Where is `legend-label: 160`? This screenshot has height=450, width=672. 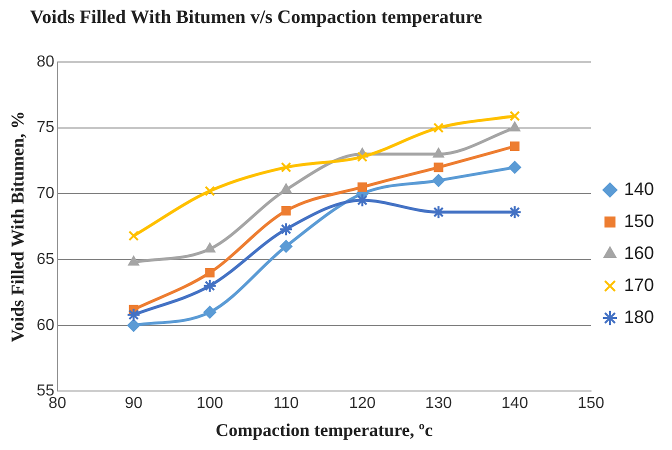 legend-label: 160 is located at coordinates (639, 252).